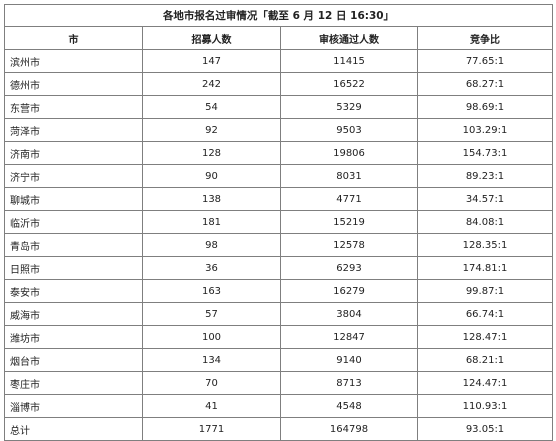 This screenshot has height=441, width=556. Describe the element at coordinates (211, 360) in the screenshot. I see `cell-recruit: 134` at that location.